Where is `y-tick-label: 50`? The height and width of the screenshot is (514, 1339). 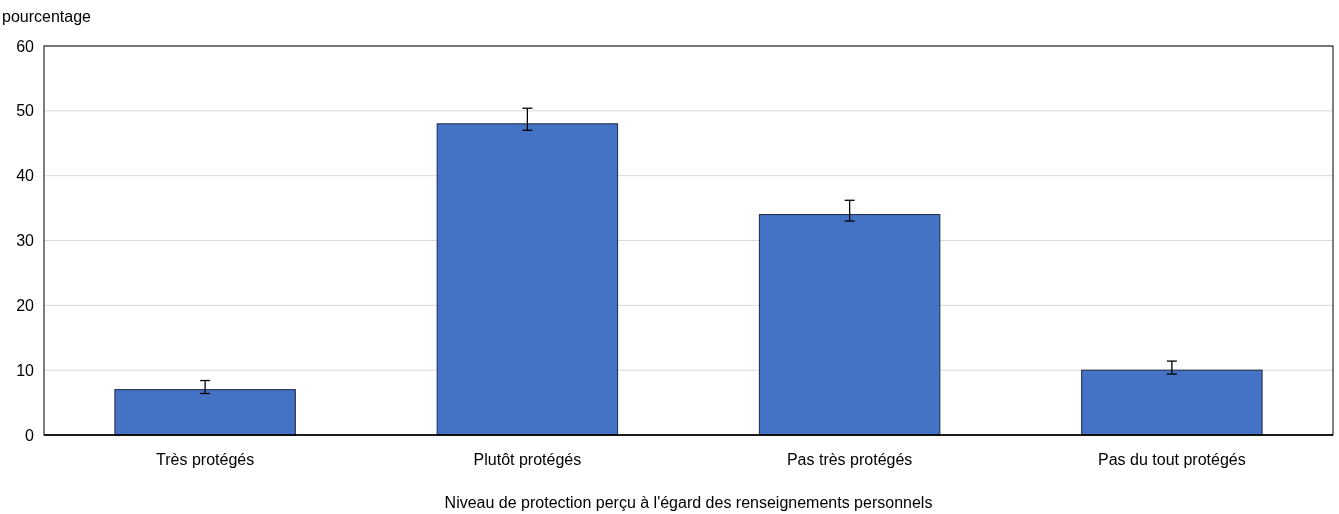
y-tick-label: 50 is located at coordinates (25, 111).